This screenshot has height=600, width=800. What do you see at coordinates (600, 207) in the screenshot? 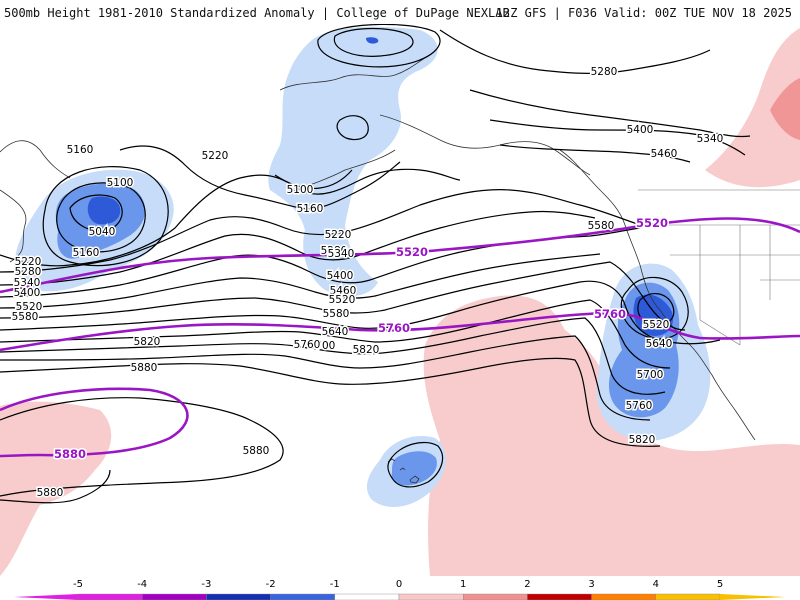
I see `coastline-bc` at bounding box center [600, 207].